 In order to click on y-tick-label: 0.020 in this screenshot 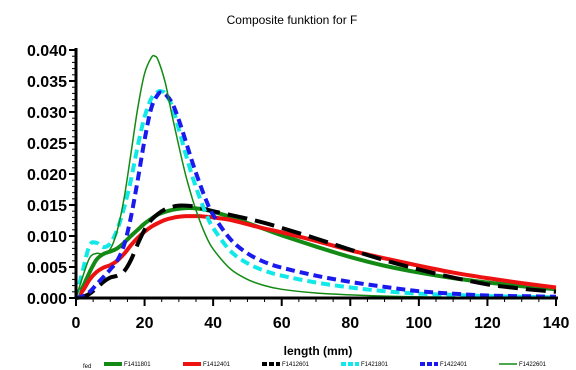, I will do `click(47, 175)`.